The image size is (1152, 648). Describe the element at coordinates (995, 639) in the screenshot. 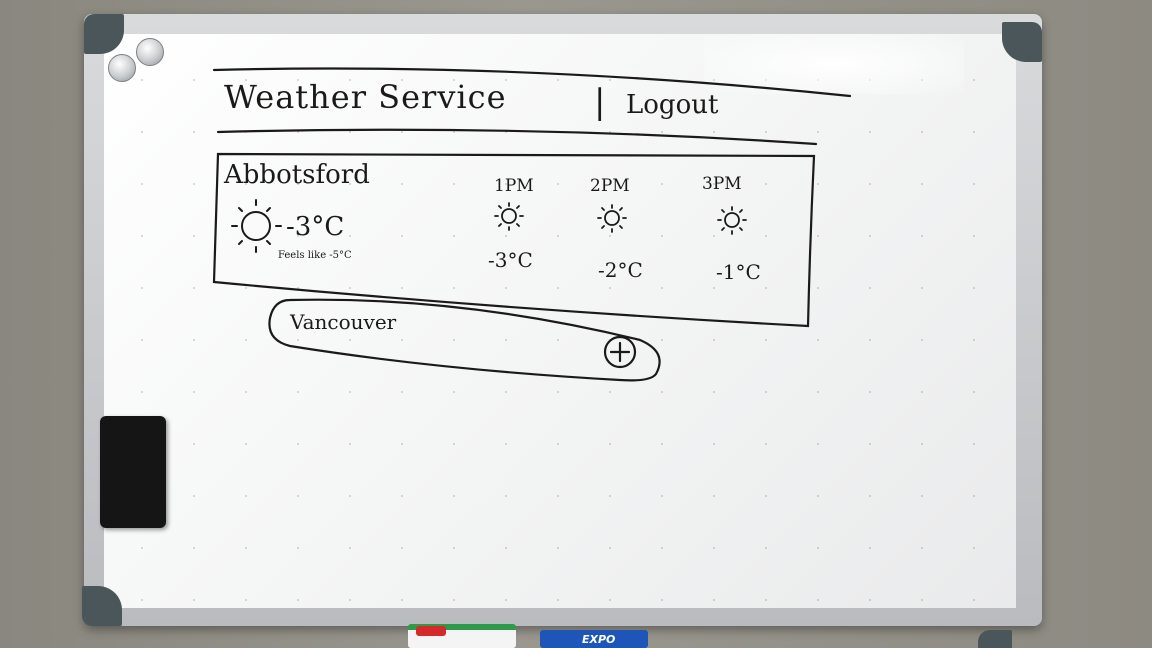

I see `frame-corner-bottom-right` at that location.